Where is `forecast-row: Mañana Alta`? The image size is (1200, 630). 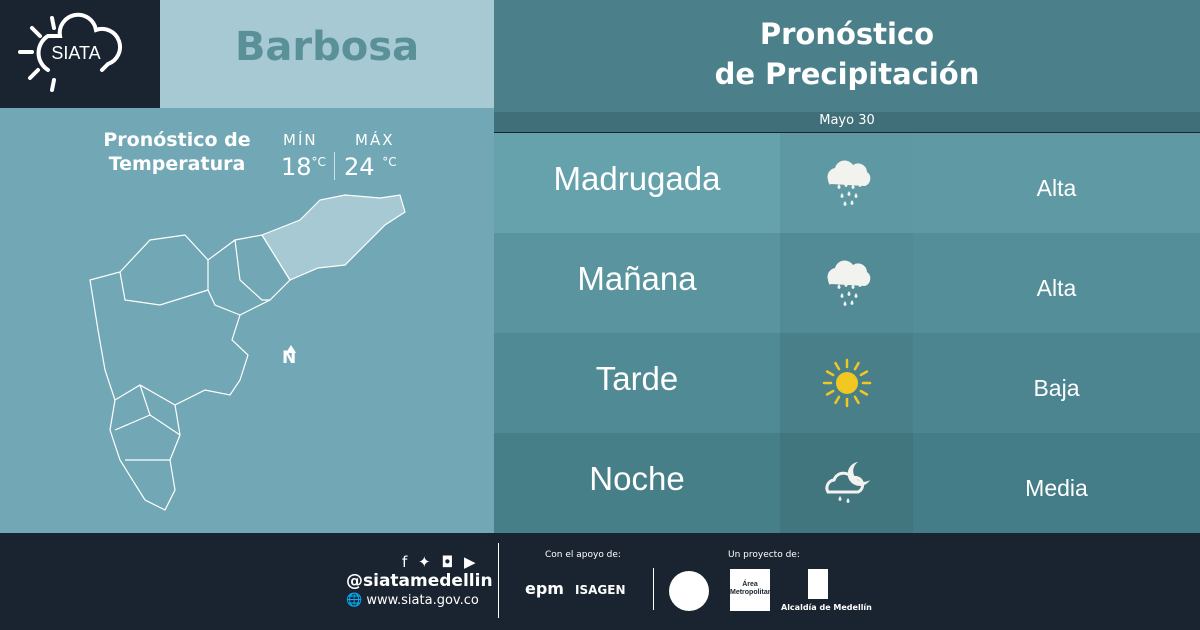 forecast-row: Mañana Alta is located at coordinates (847, 283).